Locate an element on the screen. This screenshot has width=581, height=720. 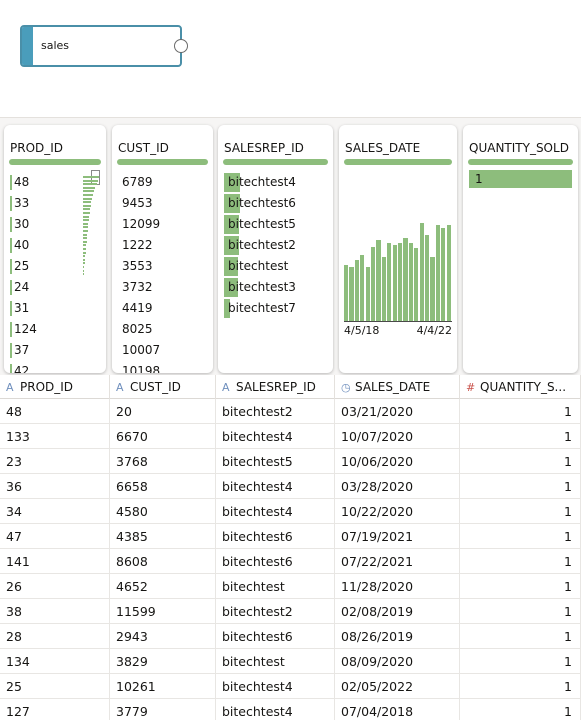
table-row: 47 4385 bitechtest6 07/19/2021 1 is located at coordinates (290, 536).